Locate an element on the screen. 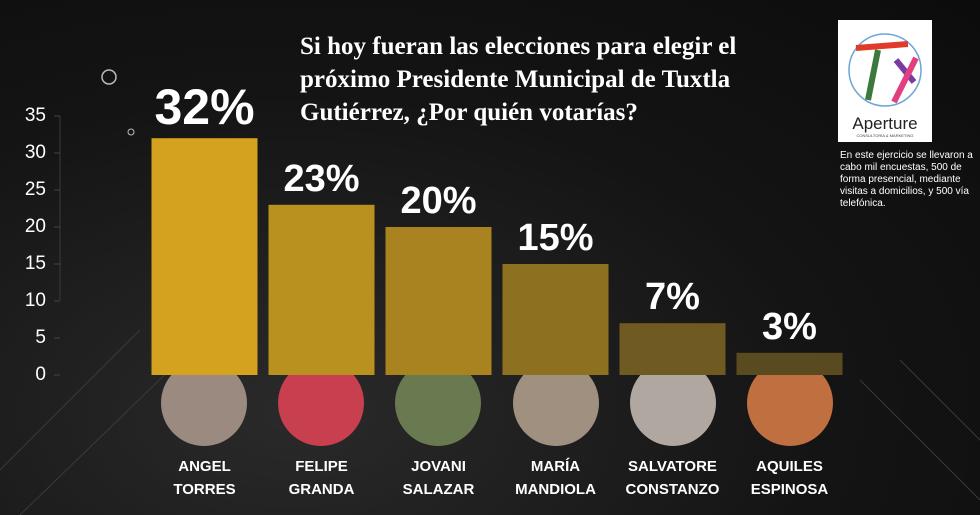 Image resolution: width=980 pixels, height=515 pixels. candidate-name: FELIPE GRANDA is located at coordinates (321, 478).